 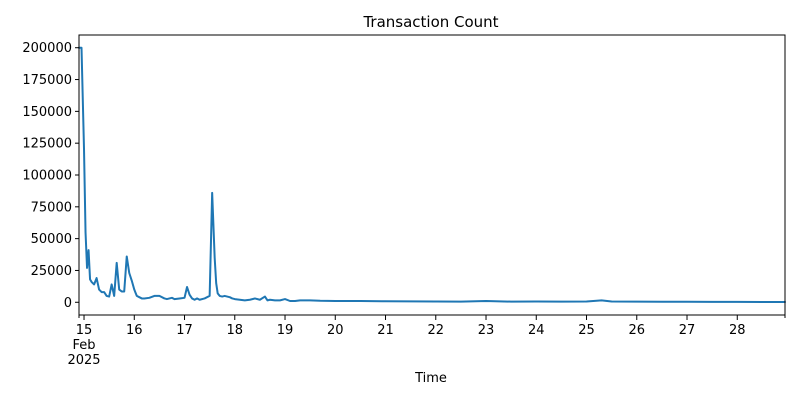 I want to click on y-tick-label: 100000, so click(x=47, y=176).